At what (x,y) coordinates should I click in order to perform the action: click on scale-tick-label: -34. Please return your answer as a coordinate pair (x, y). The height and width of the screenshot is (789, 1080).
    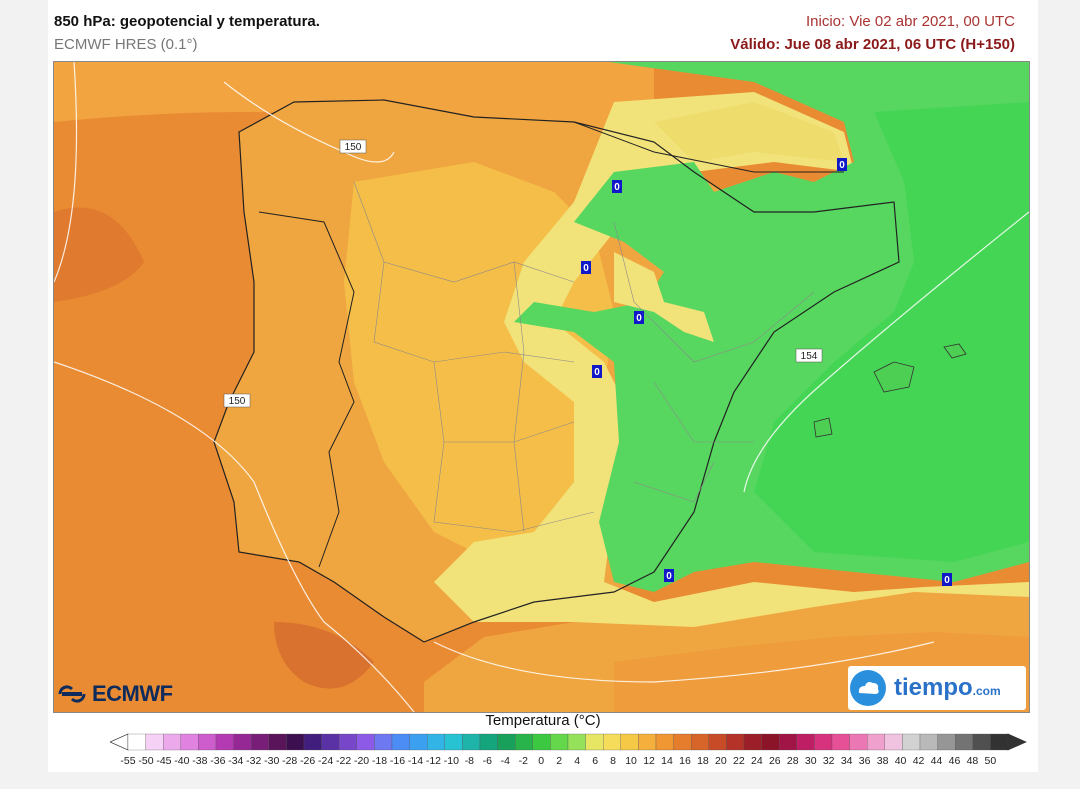
    Looking at the image, I should click on (236, 761).